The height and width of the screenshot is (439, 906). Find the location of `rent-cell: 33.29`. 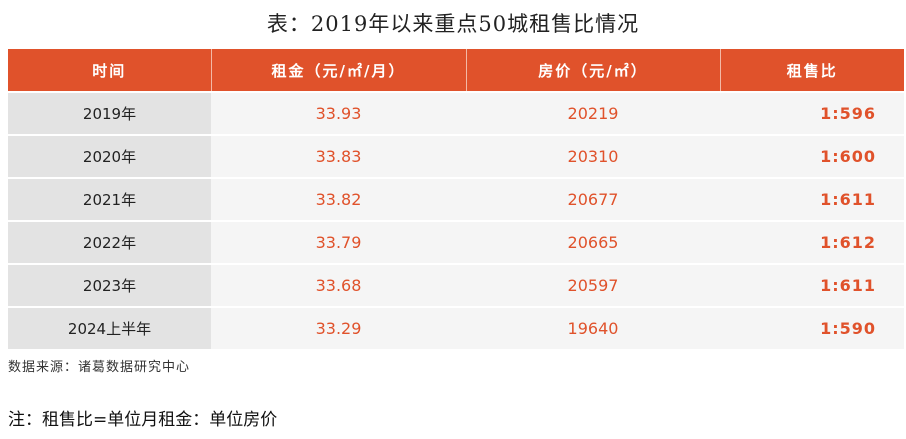

rent-cell: 33.29 is located at coordinates (338, 327).